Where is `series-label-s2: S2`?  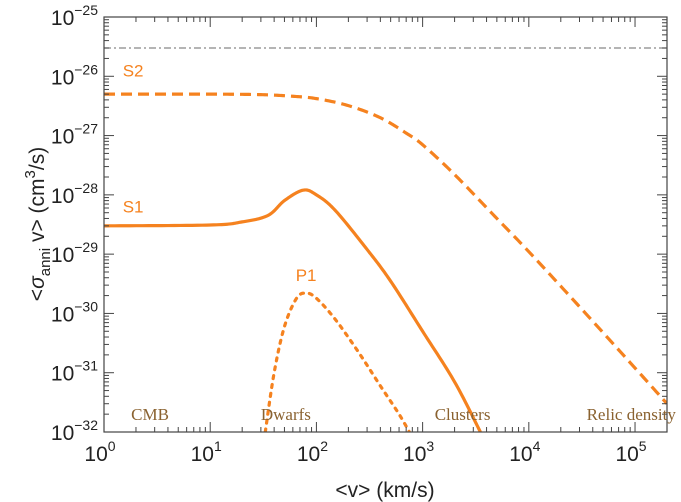
series-label-s2: S2 is located at coordinates (133, 70).